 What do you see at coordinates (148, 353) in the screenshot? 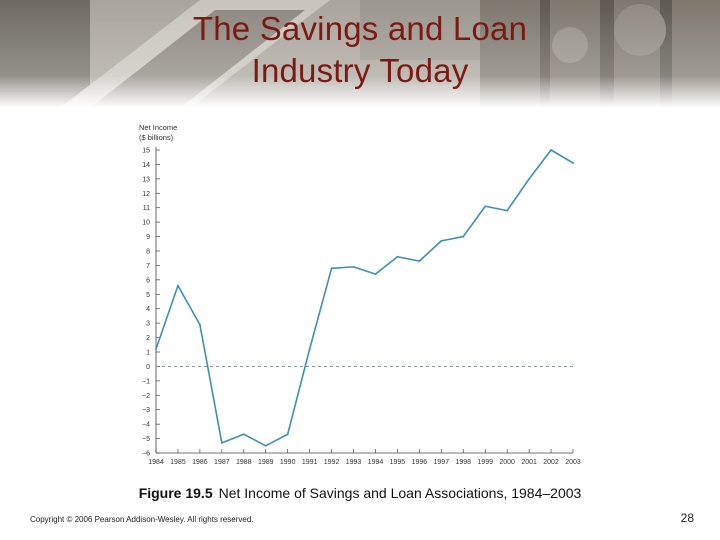
I see `y-tick-label: 1` at bounding box center [148, 353].